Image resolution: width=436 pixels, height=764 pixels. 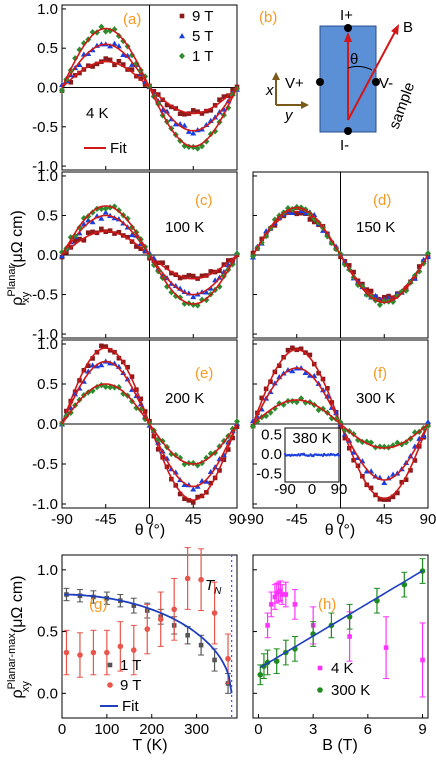 I want to click on y-tick-label: -0.5, so click(x=45, y=295).